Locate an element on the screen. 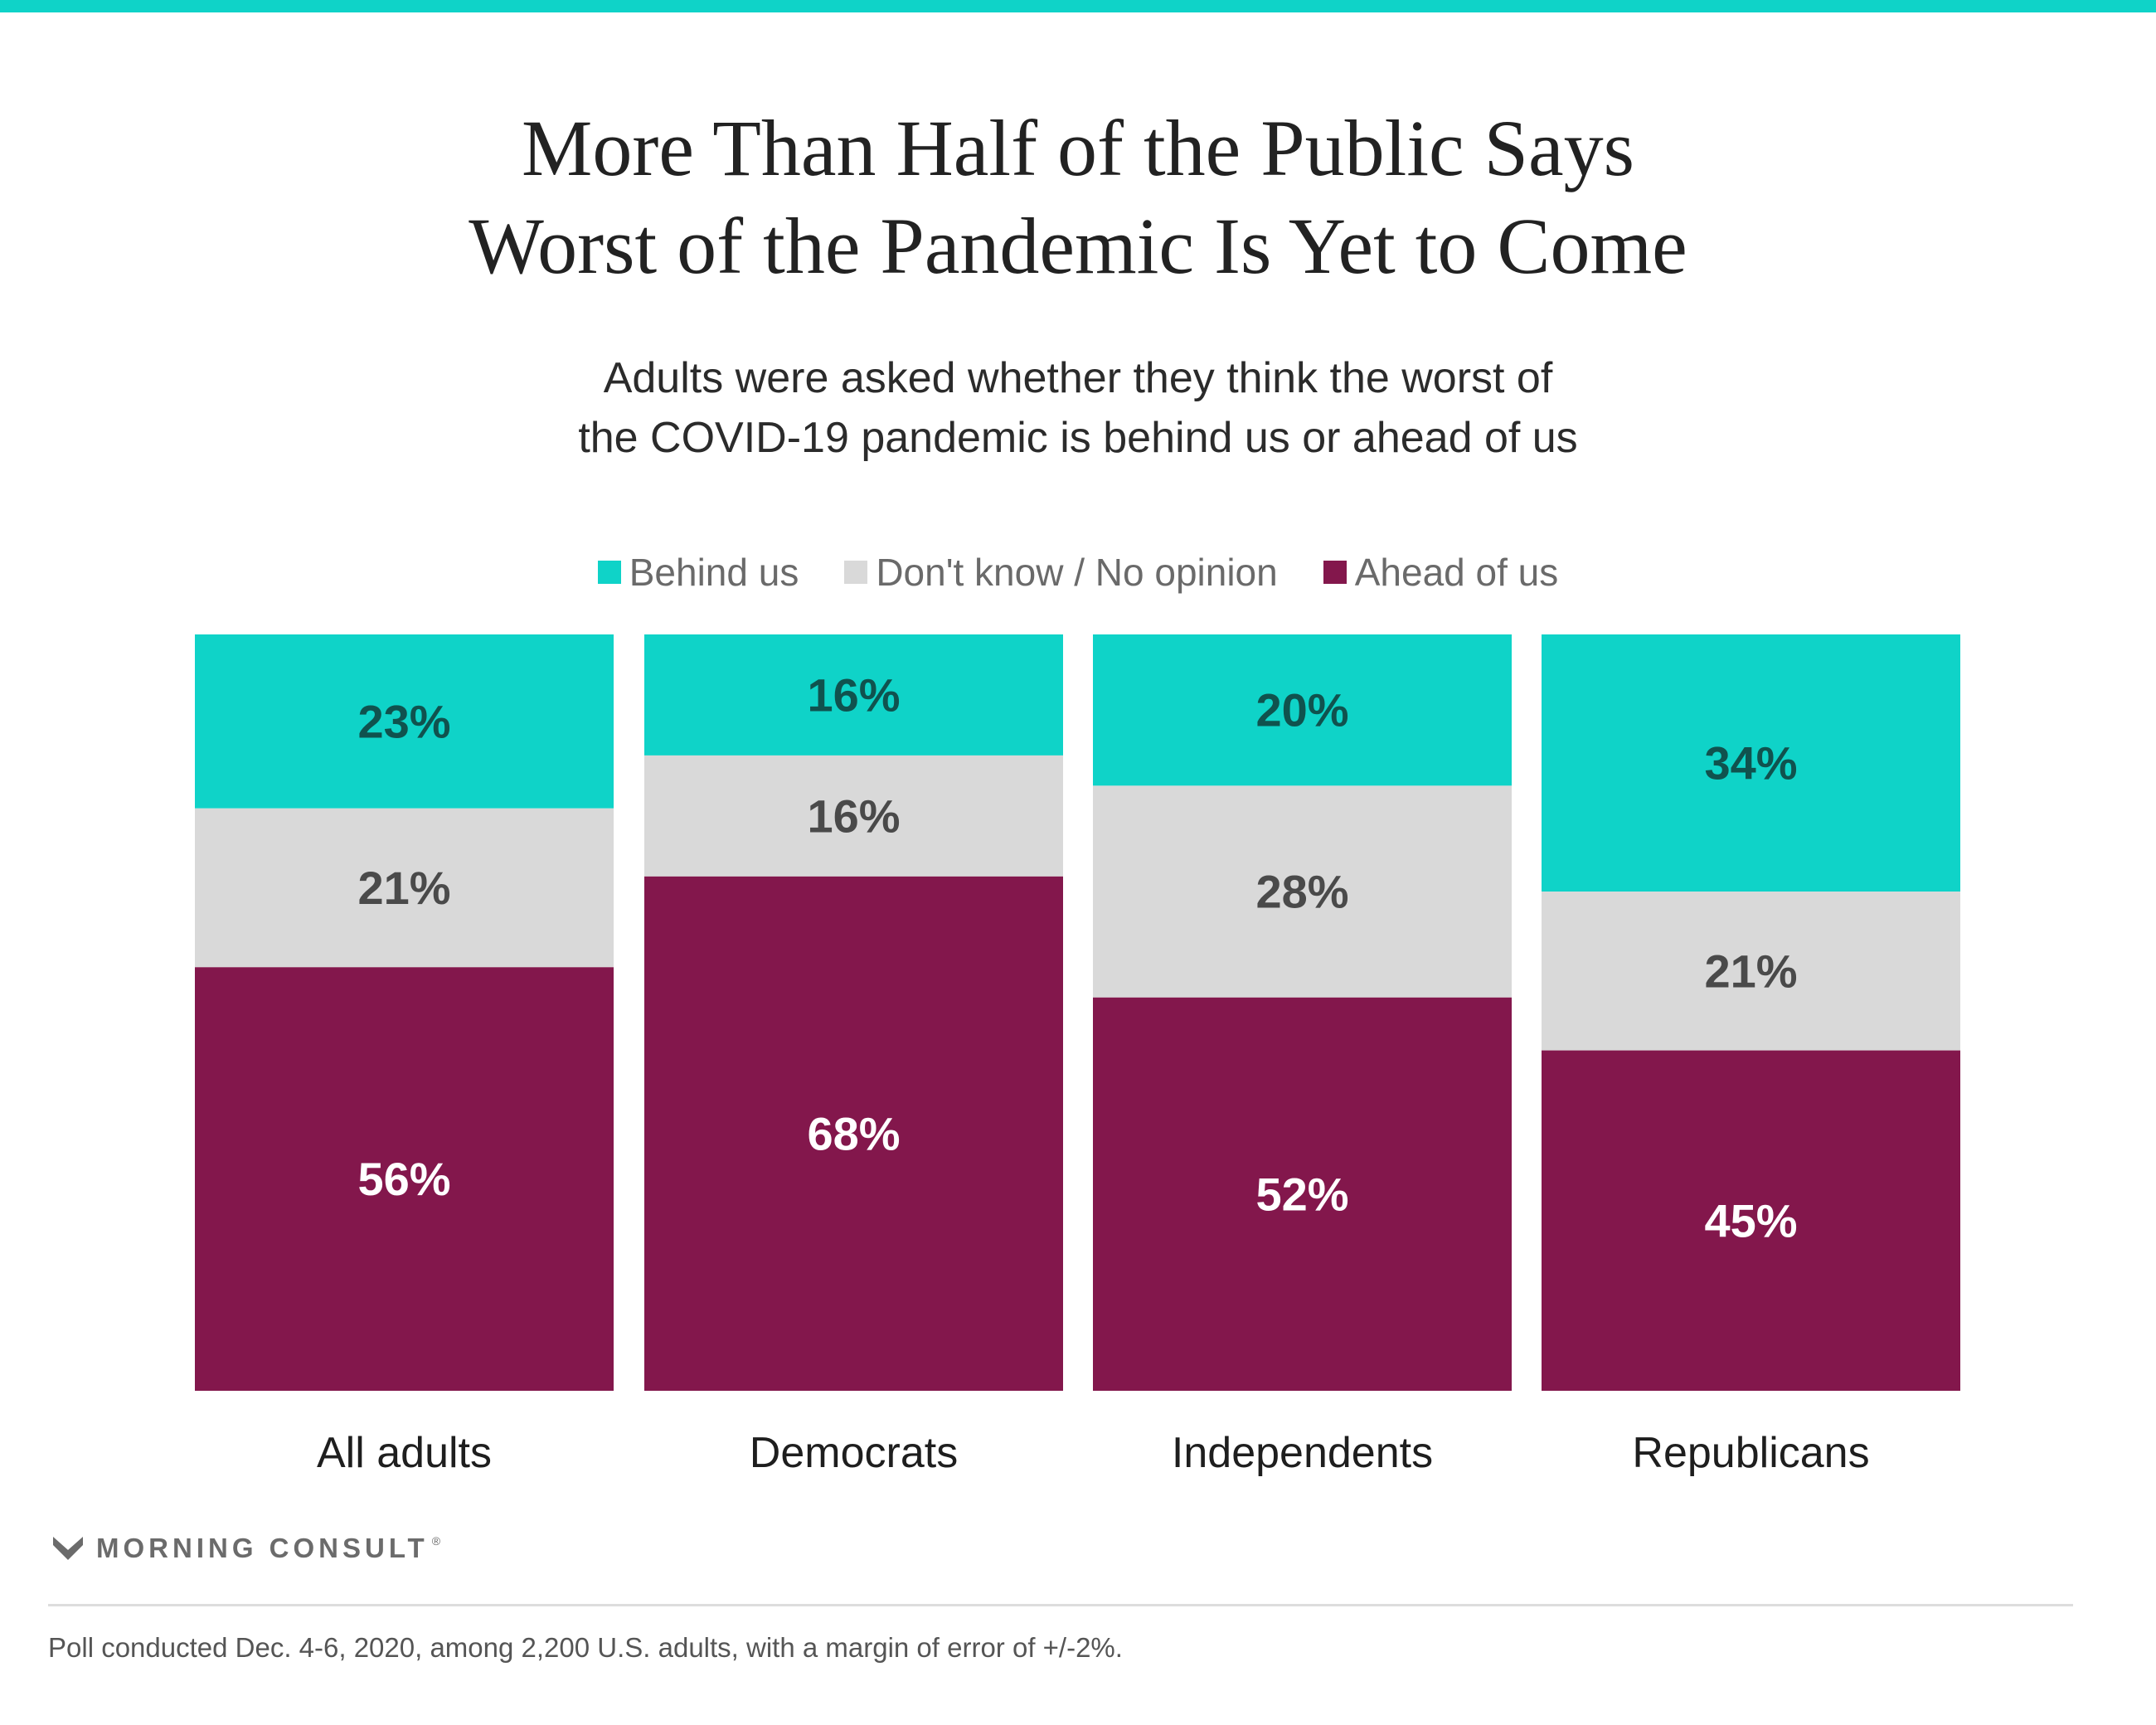 This screenshot has width=2156, height=1725. bar-segment-democrats-ahead-of-us is located at coordinates (853, 1134).